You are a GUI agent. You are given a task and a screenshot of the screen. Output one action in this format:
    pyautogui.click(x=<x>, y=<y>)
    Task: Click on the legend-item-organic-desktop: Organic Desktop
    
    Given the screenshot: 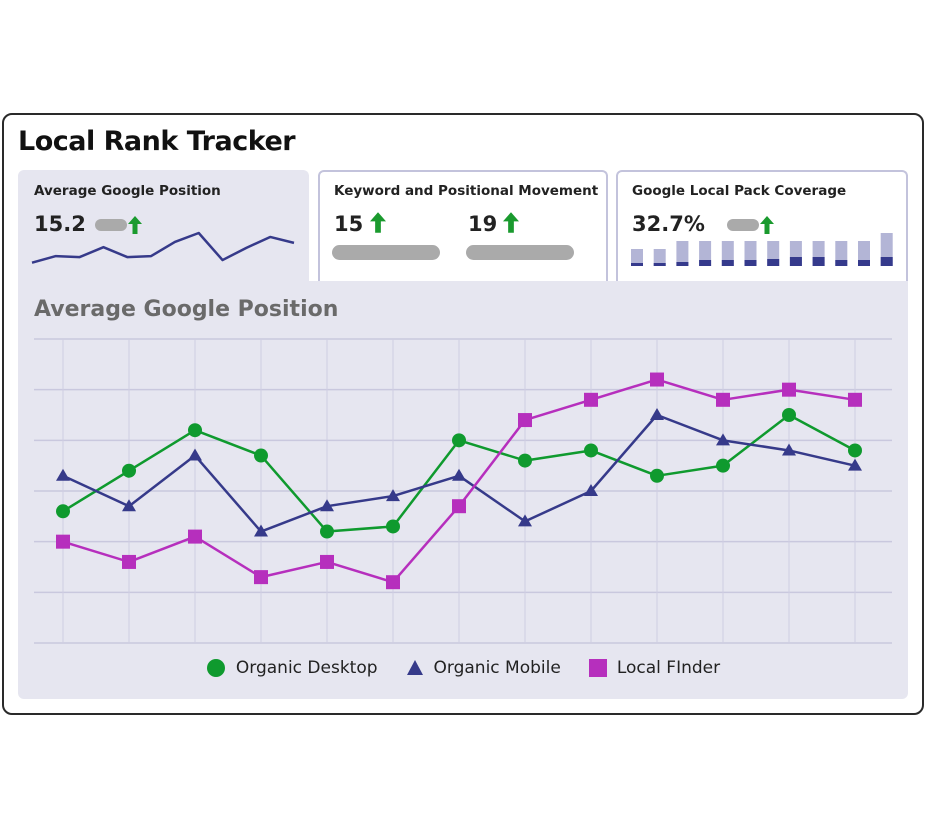 What is the action you would take?
    pyautogui.click(x=292, y=668)
    